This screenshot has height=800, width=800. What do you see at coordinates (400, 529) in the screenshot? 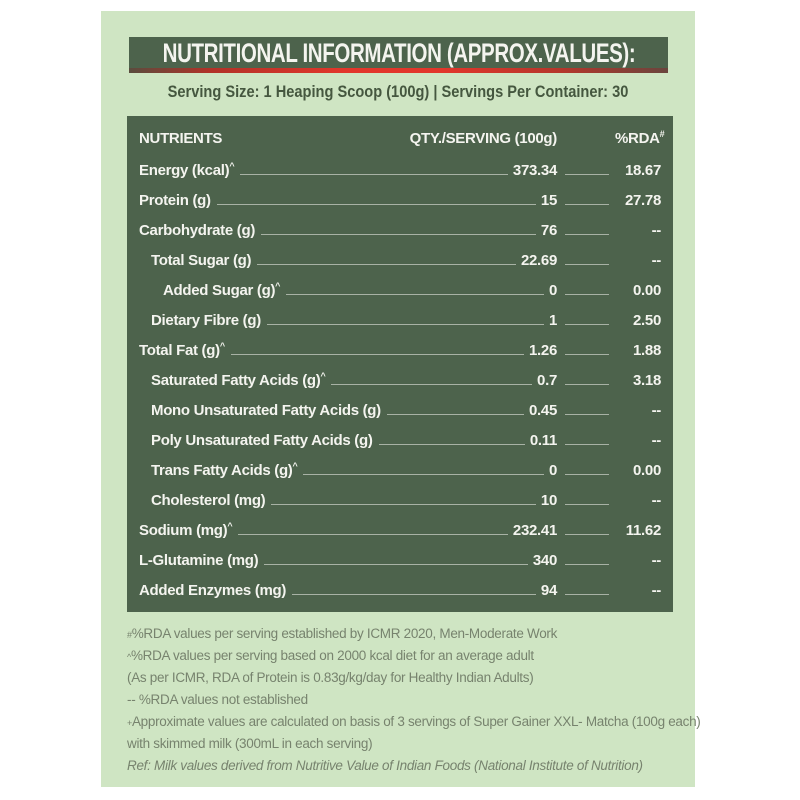
I see `table-row: Sodium (mg)^ 232.41 11.62` at bounding box center [400, 529].